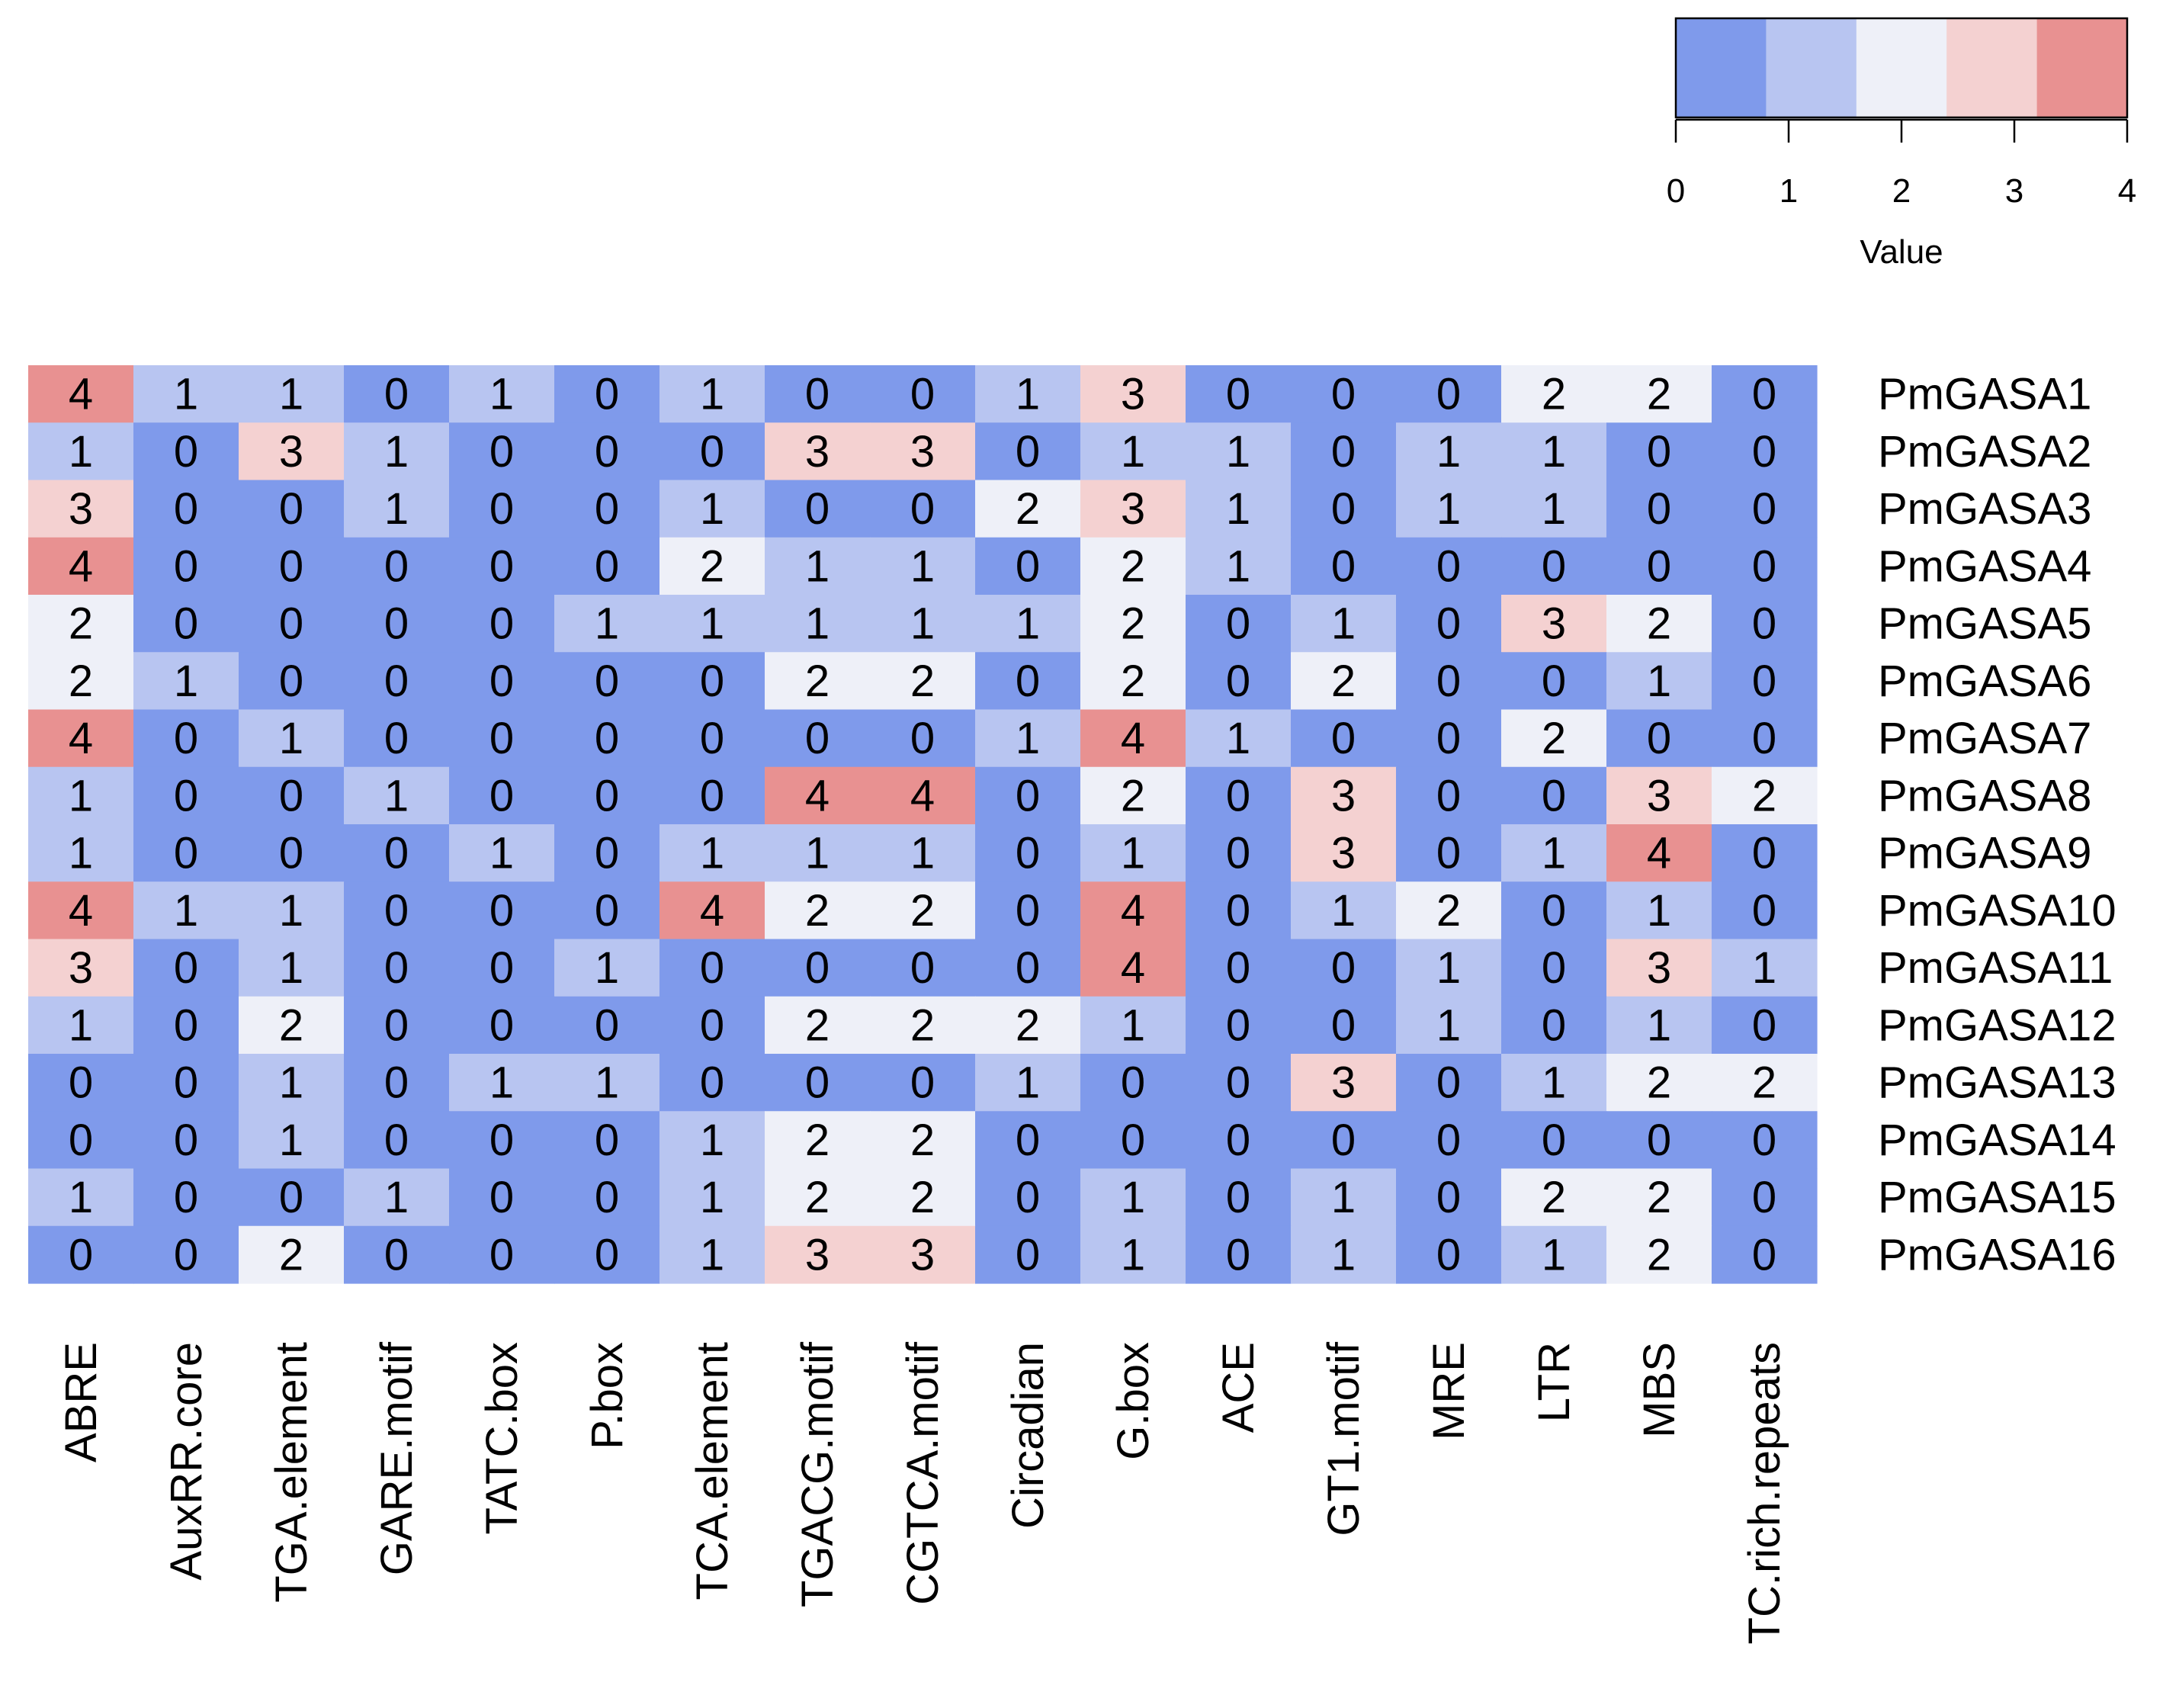 The width and height of the screenshot is (2163, 1708). I want to click on row-label: PmGASA16, so click(1997, 1254).